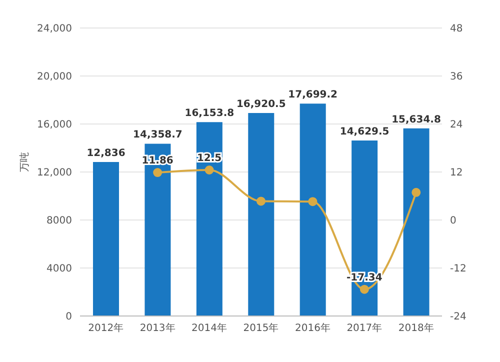 This screenshot has height=362, width=500. I want to click on y2-tick-label: -24, so click(458, 317).